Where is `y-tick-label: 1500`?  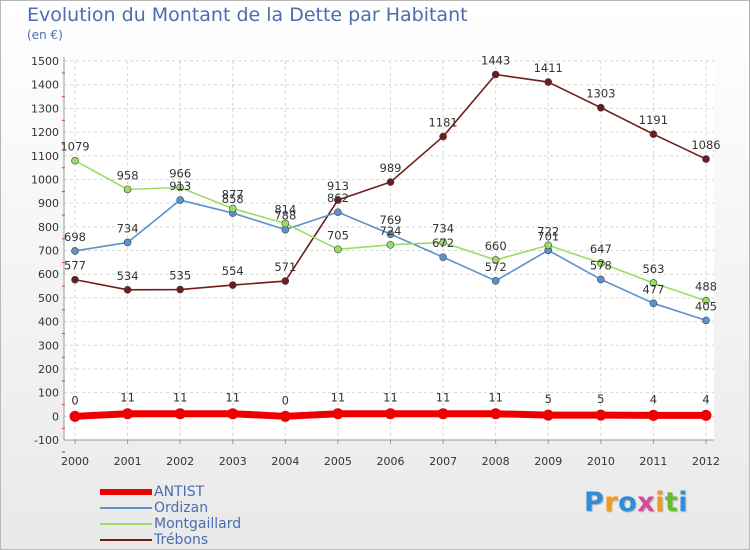
y-tick-label: 1500 is located at coordinates (45, 61).